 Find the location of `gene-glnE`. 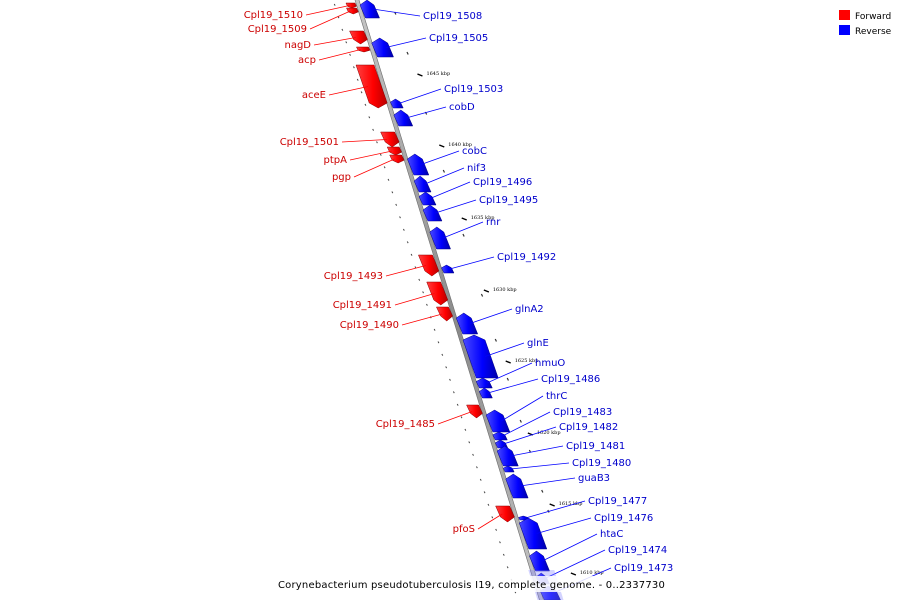

gene-glnE is located at coordinates (480, 356).